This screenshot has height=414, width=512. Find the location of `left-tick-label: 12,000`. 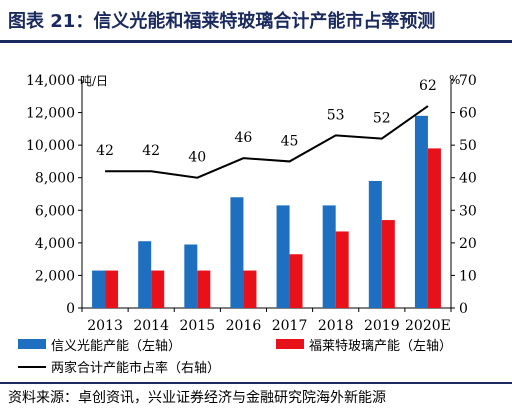

left-tick-label: 12,000 is located at coordinates (50, 114).